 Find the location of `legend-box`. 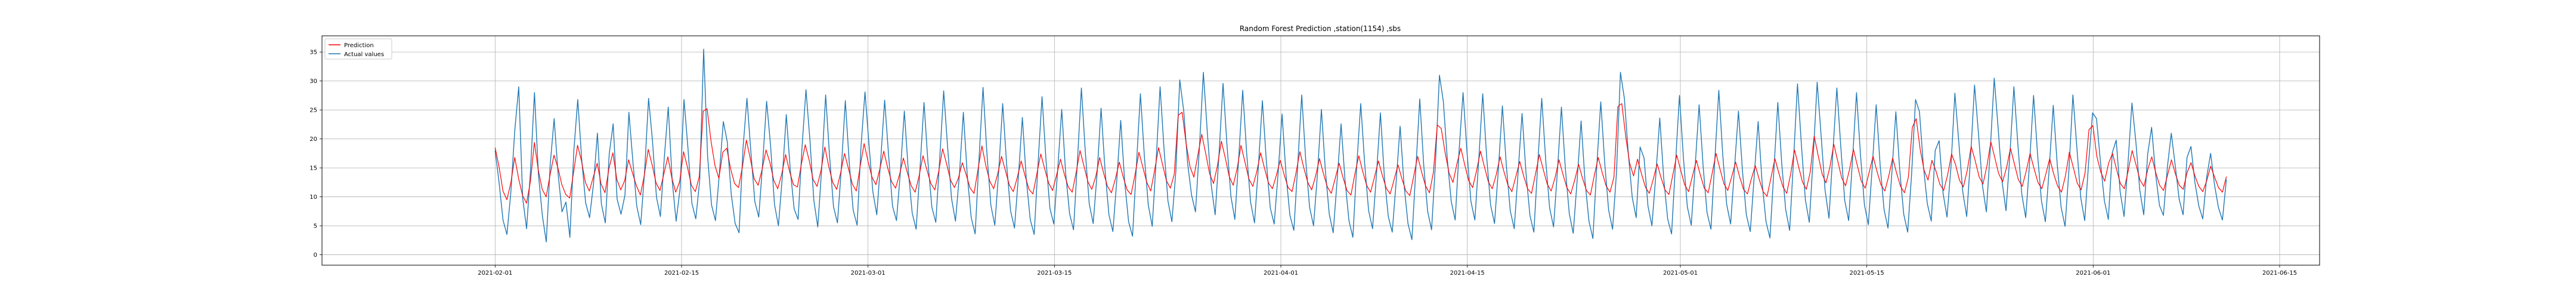

legend-box is located at coordinates (358, 49).